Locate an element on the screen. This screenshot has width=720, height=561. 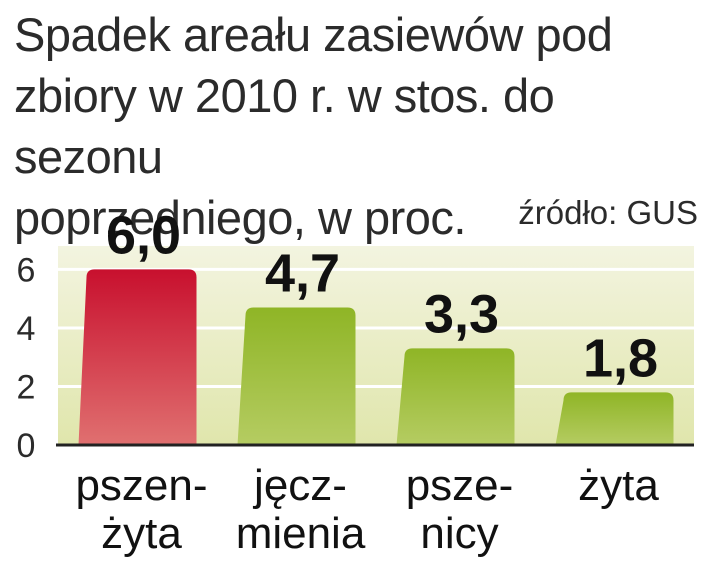
y-tick-label: 6 is located at coordinates (26, 270).